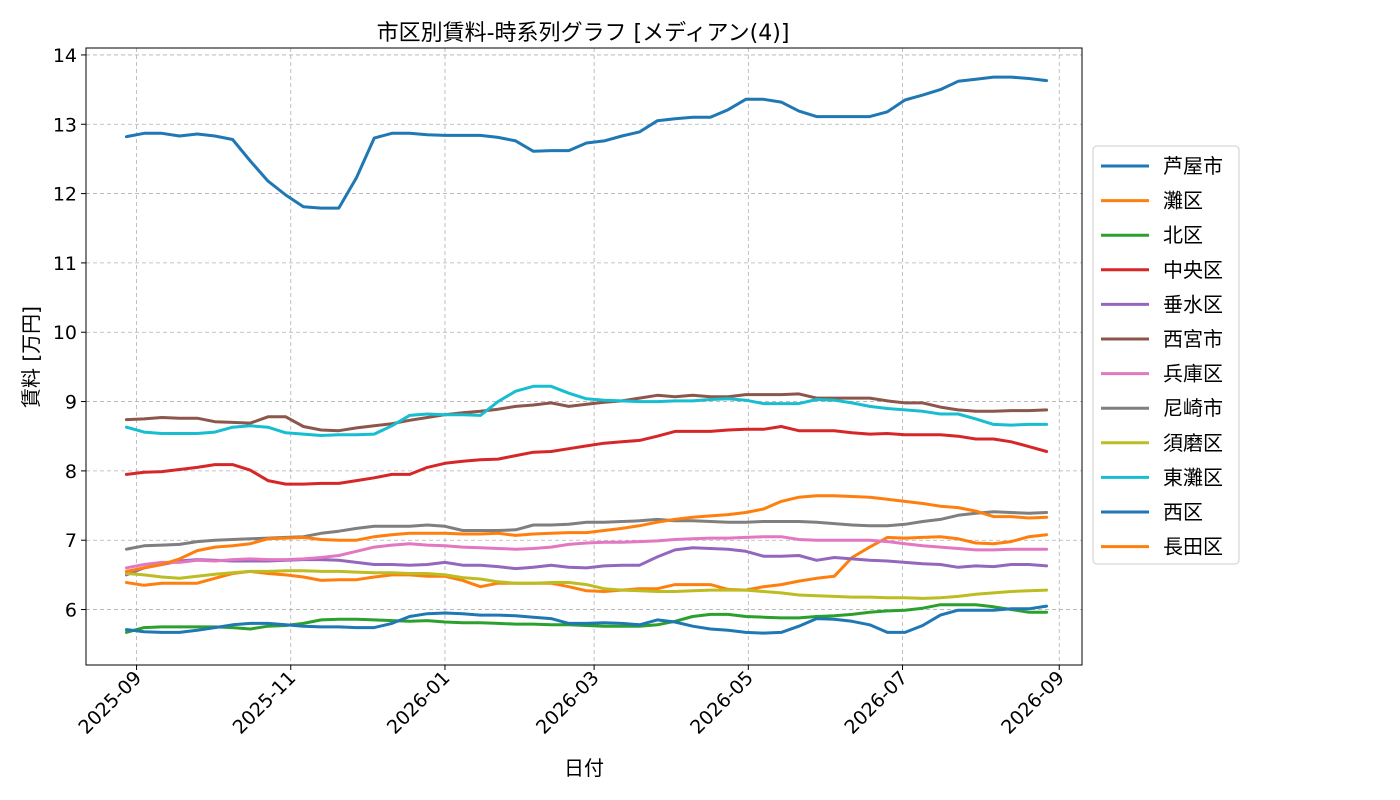 This screenshot has width=1400, height=800. What do you see at coordinates (1193, 374) in the screenshot?
I see `legend-label: 兵庫区` at bounding box center [1193, 374].